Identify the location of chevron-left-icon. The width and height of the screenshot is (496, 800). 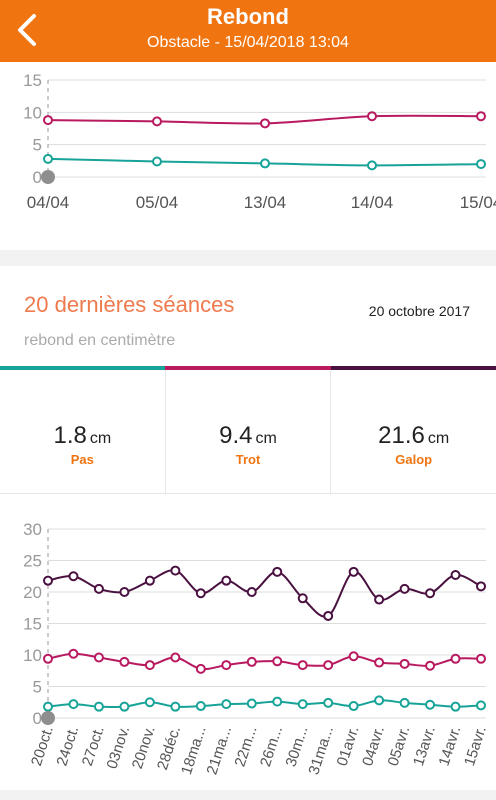
(27, 30).